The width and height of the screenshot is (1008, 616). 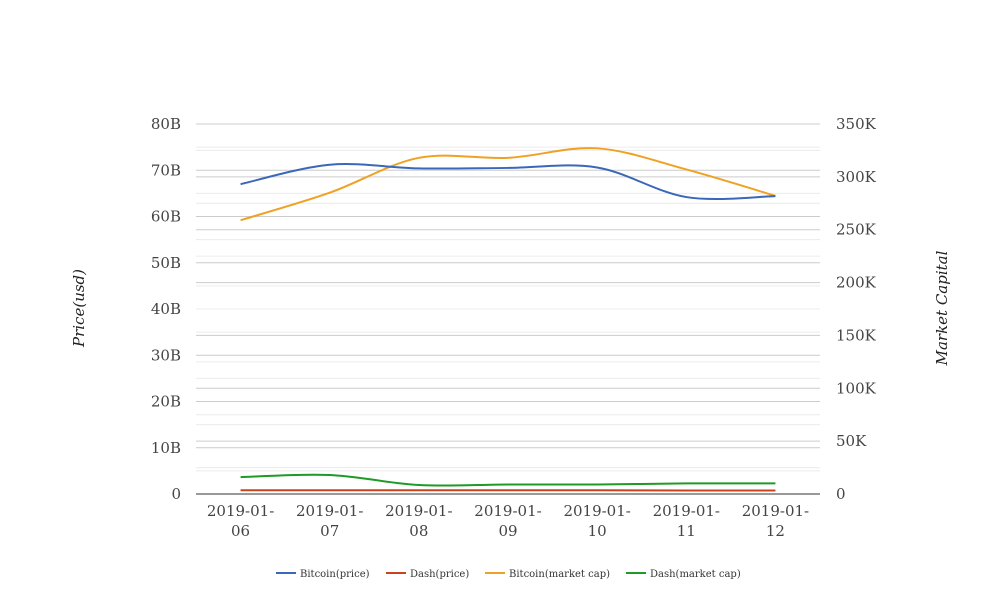 What do you see at coordinates (240, 521) in the screenshot?
I see `x-tick-label: 2019-01-06` at bounding box center [240, 521].